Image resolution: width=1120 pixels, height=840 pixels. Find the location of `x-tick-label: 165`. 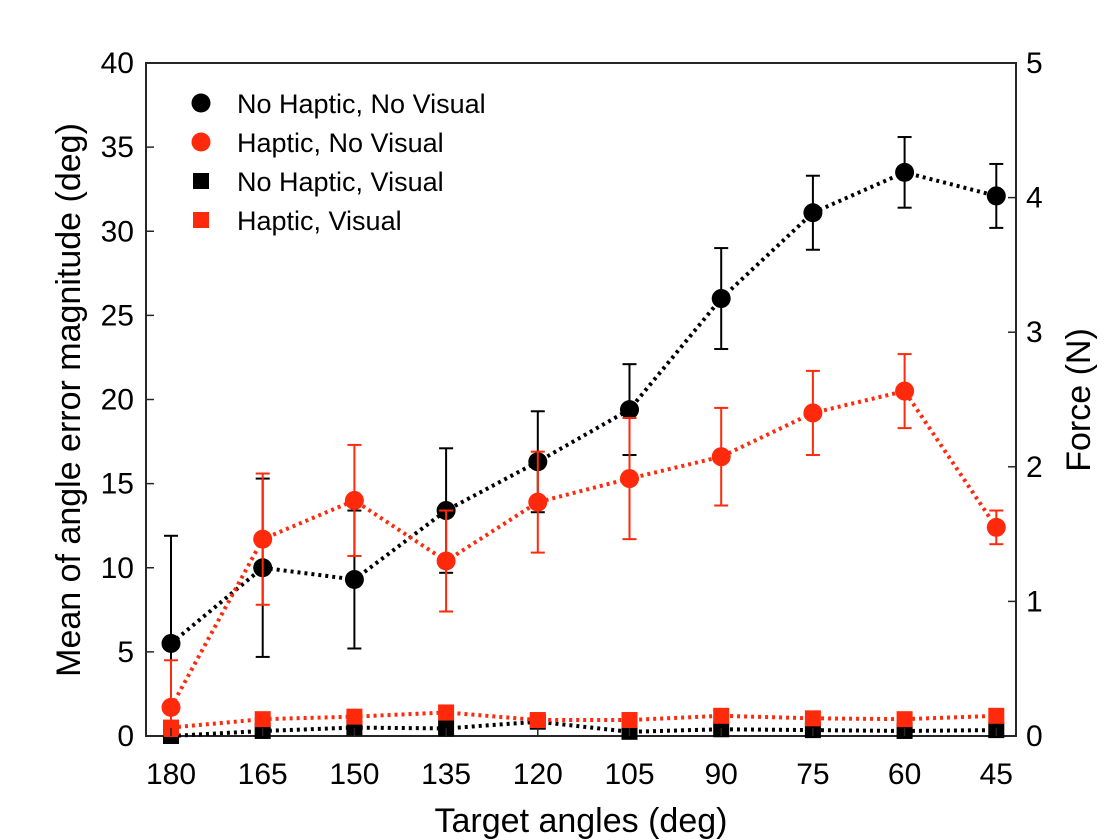

x-tick-label: 165 is located at coordinates (263, 774).